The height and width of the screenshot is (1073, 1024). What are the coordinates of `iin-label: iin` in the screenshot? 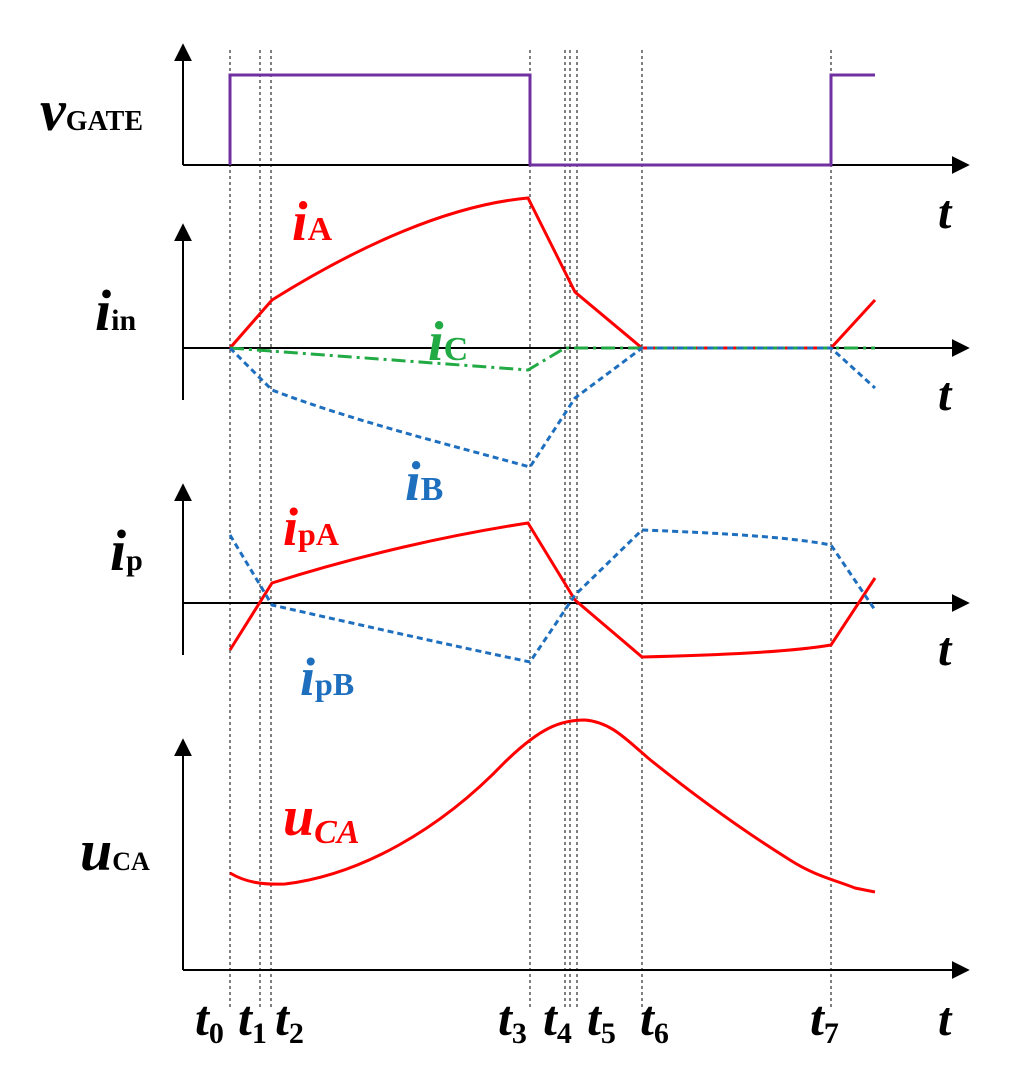 It's located at (115, 310).